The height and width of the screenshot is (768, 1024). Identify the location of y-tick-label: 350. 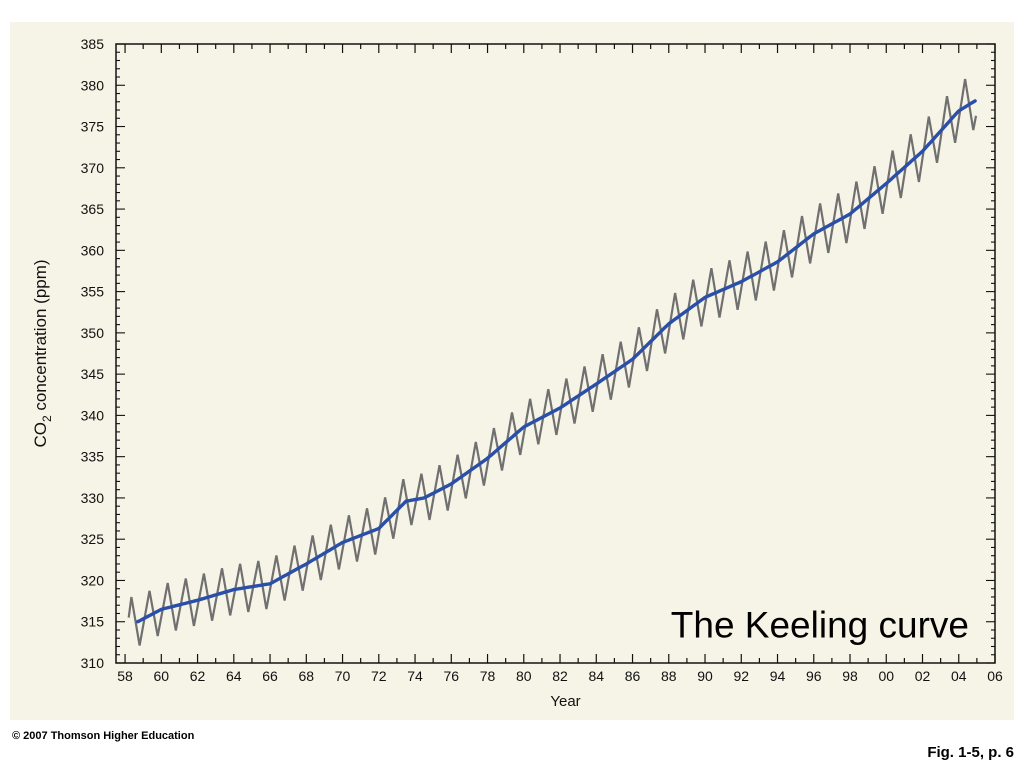
(93, 333).